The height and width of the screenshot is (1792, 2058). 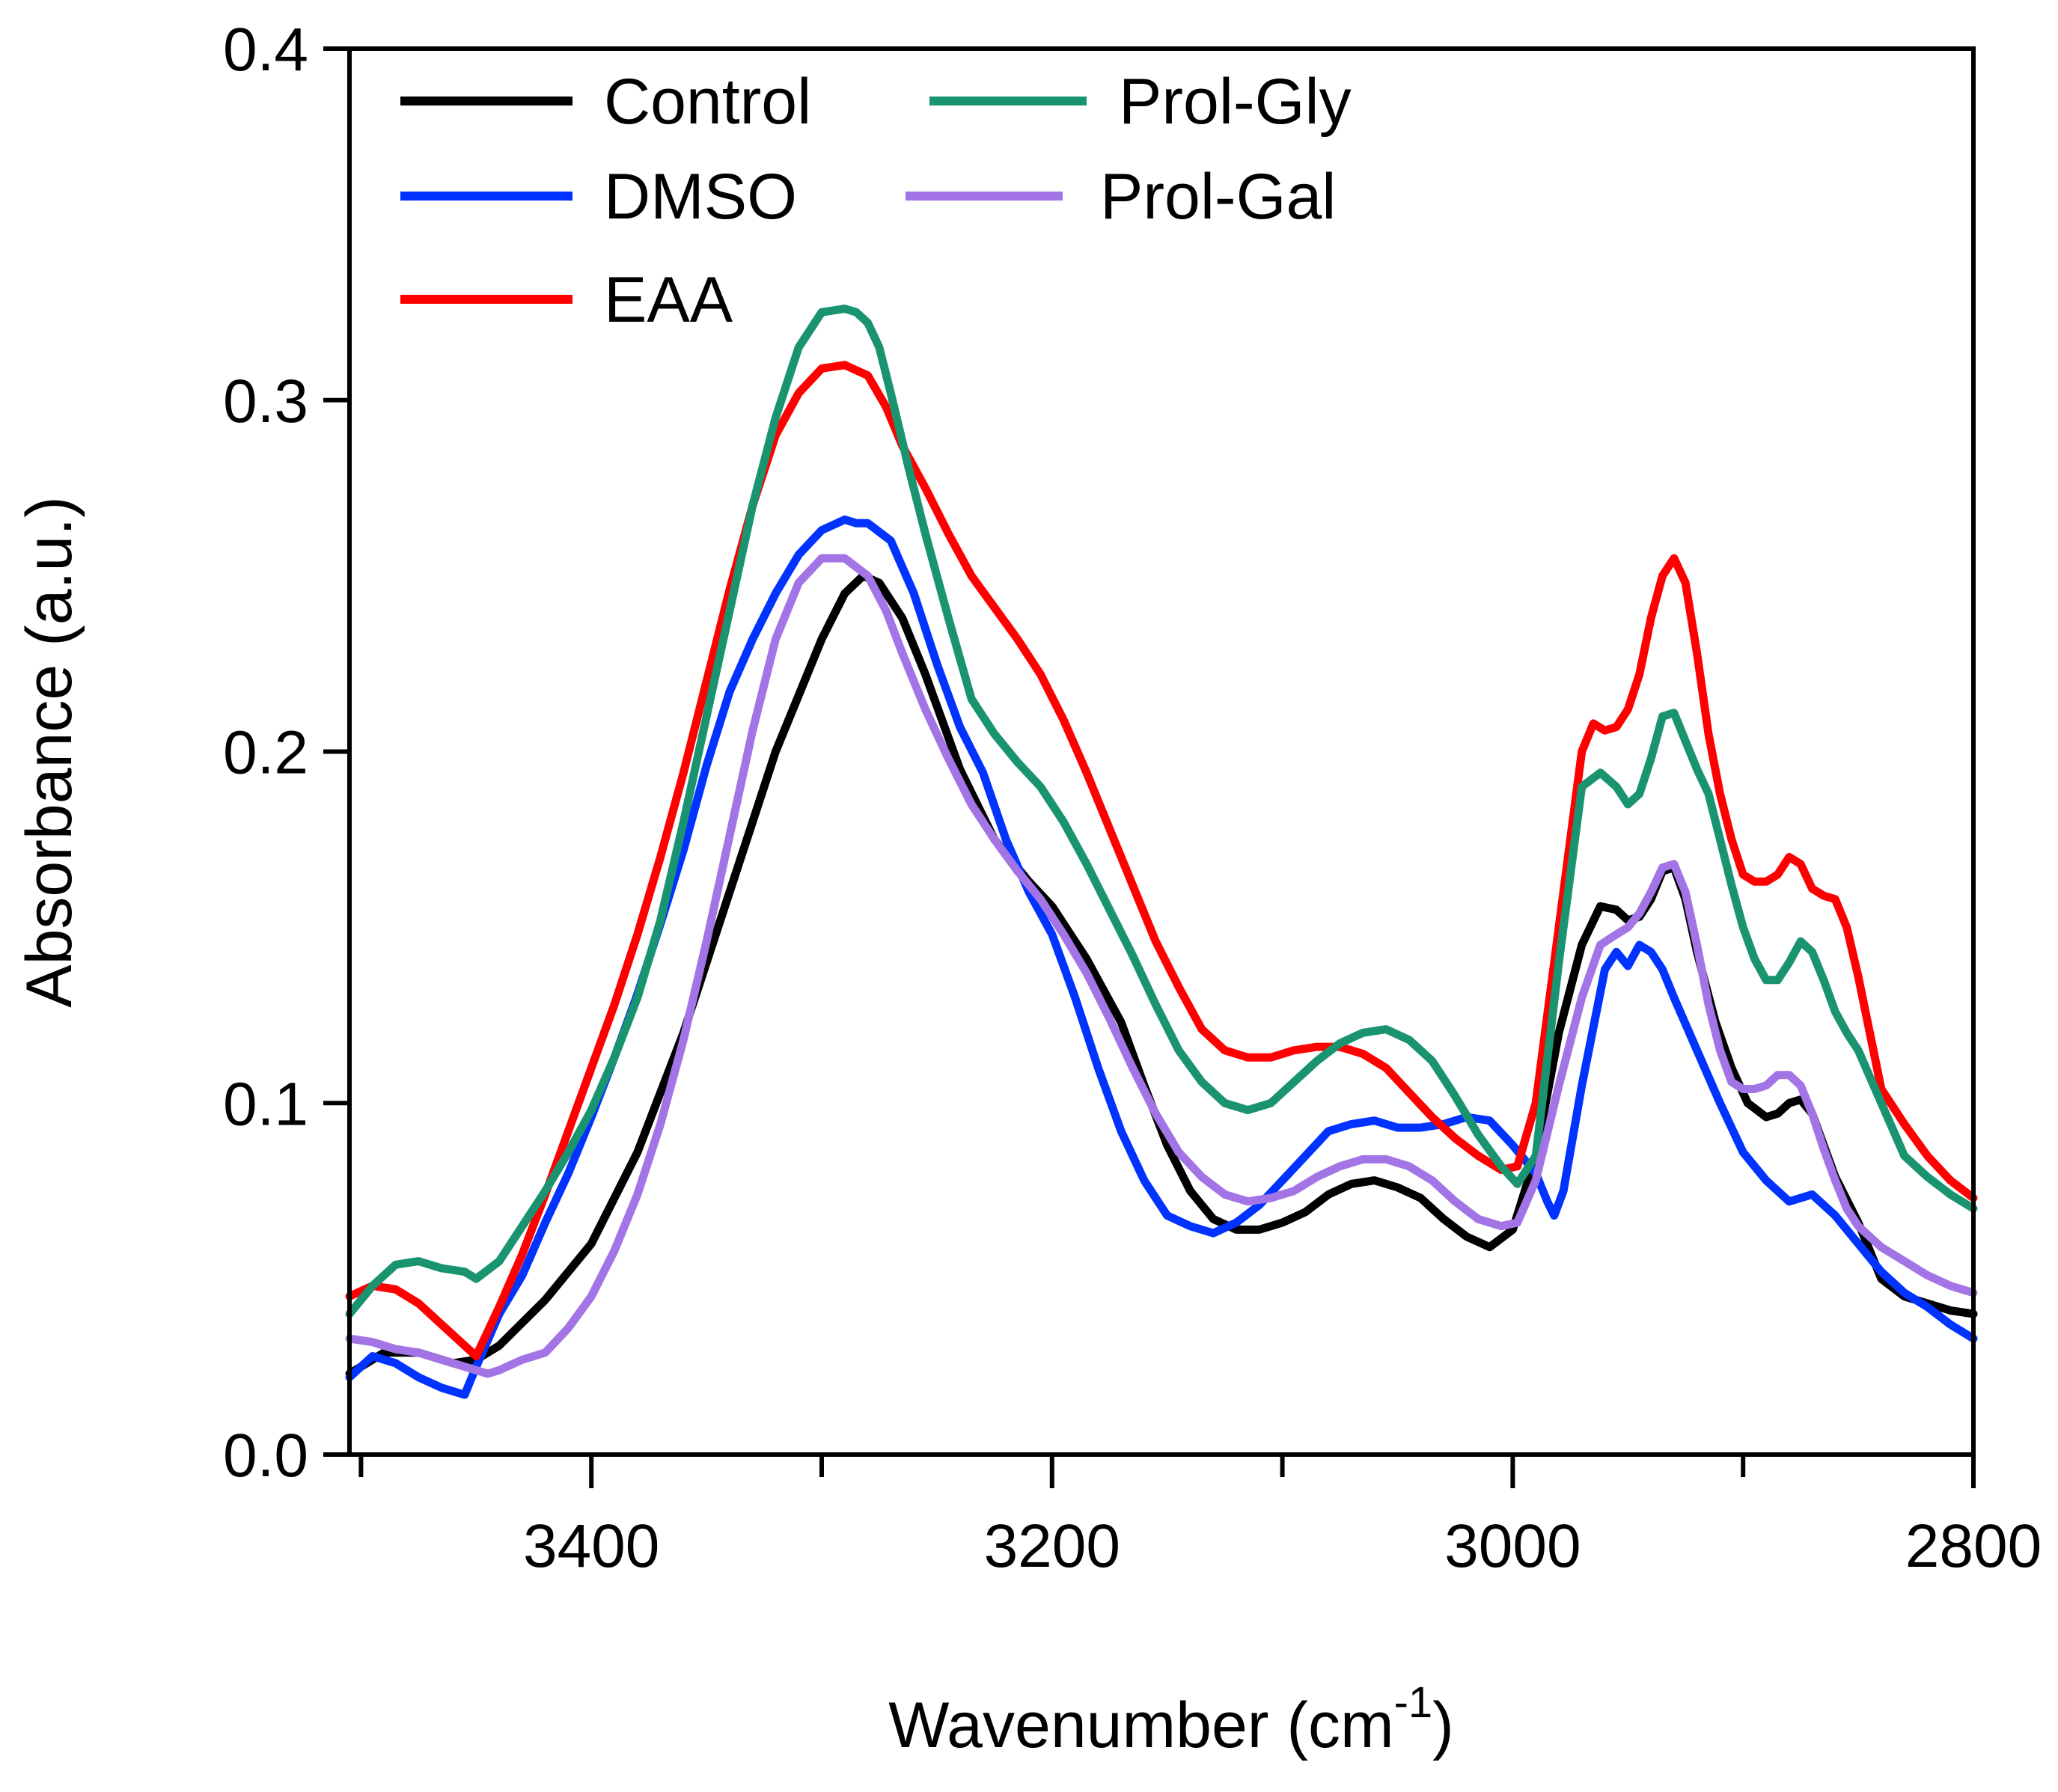 I want to click on legend-label-prol-gal: Prol-Gal, so click(x=1218, y=197).